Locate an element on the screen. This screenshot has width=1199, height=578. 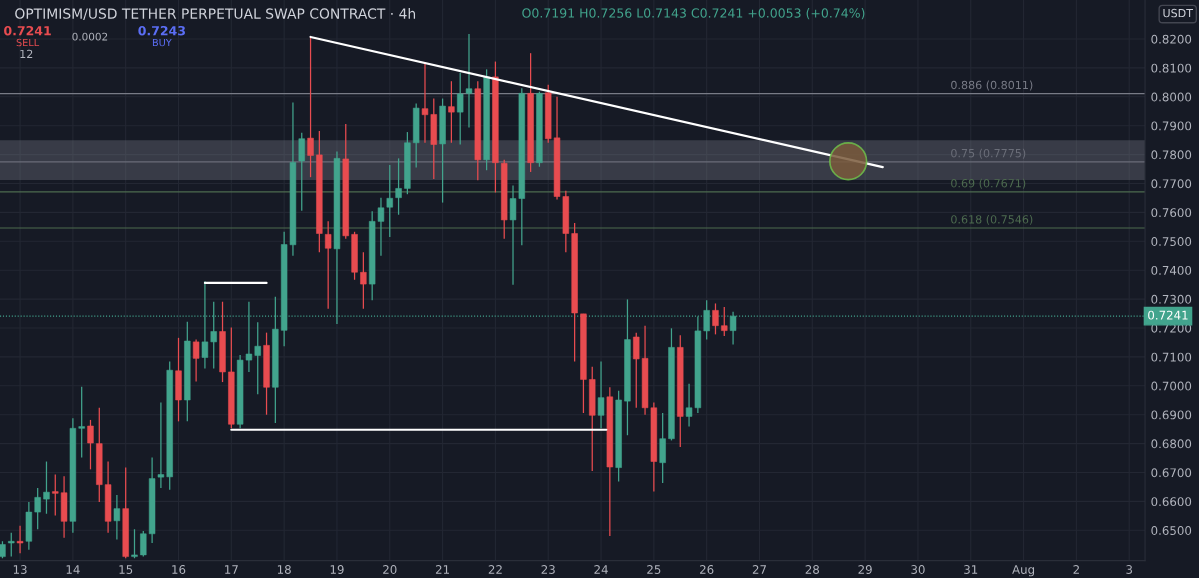
x-tick-label: 24 is located at coordinates (601, 569).